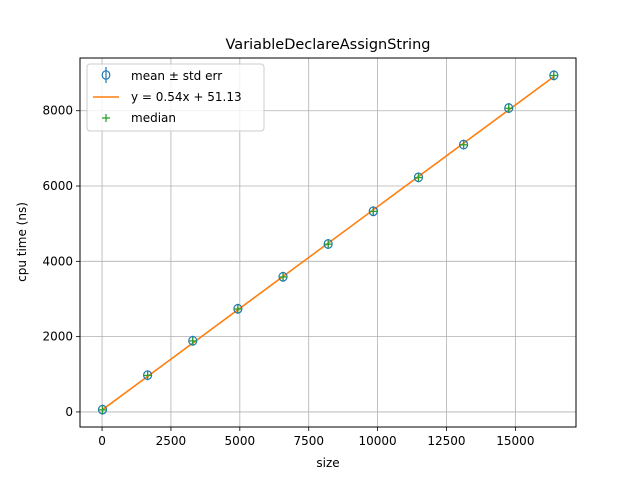 The height and width of the screenshot is (484, 640). I want to click on x-tick-label: 12500, so click(446, 441).